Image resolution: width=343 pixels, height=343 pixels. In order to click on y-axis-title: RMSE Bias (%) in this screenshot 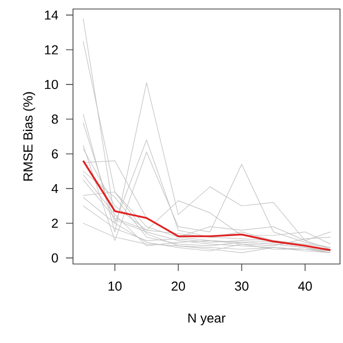, I will do `click(29, 136)`.